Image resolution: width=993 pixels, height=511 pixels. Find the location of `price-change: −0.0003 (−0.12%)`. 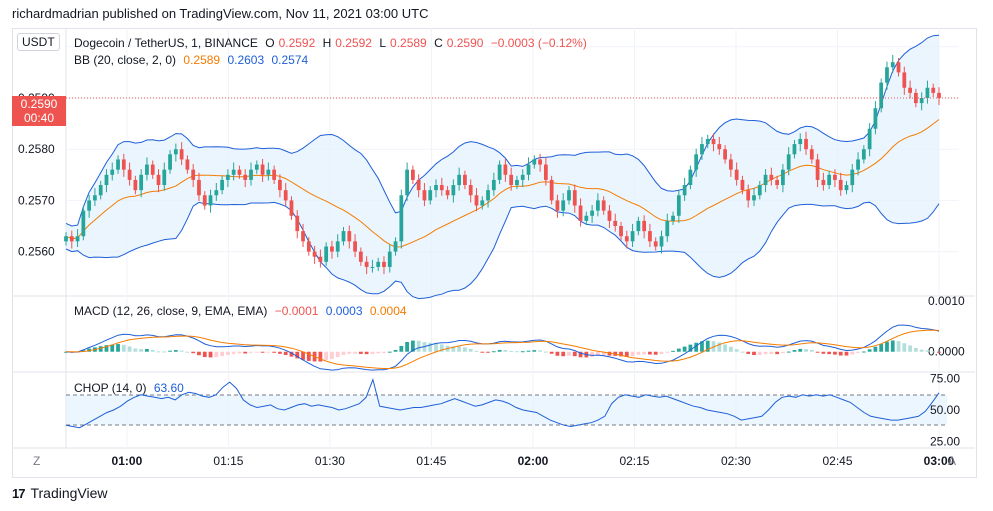

price-change: −0.0003 (−0.12%) is located at coordinates (538, 43).